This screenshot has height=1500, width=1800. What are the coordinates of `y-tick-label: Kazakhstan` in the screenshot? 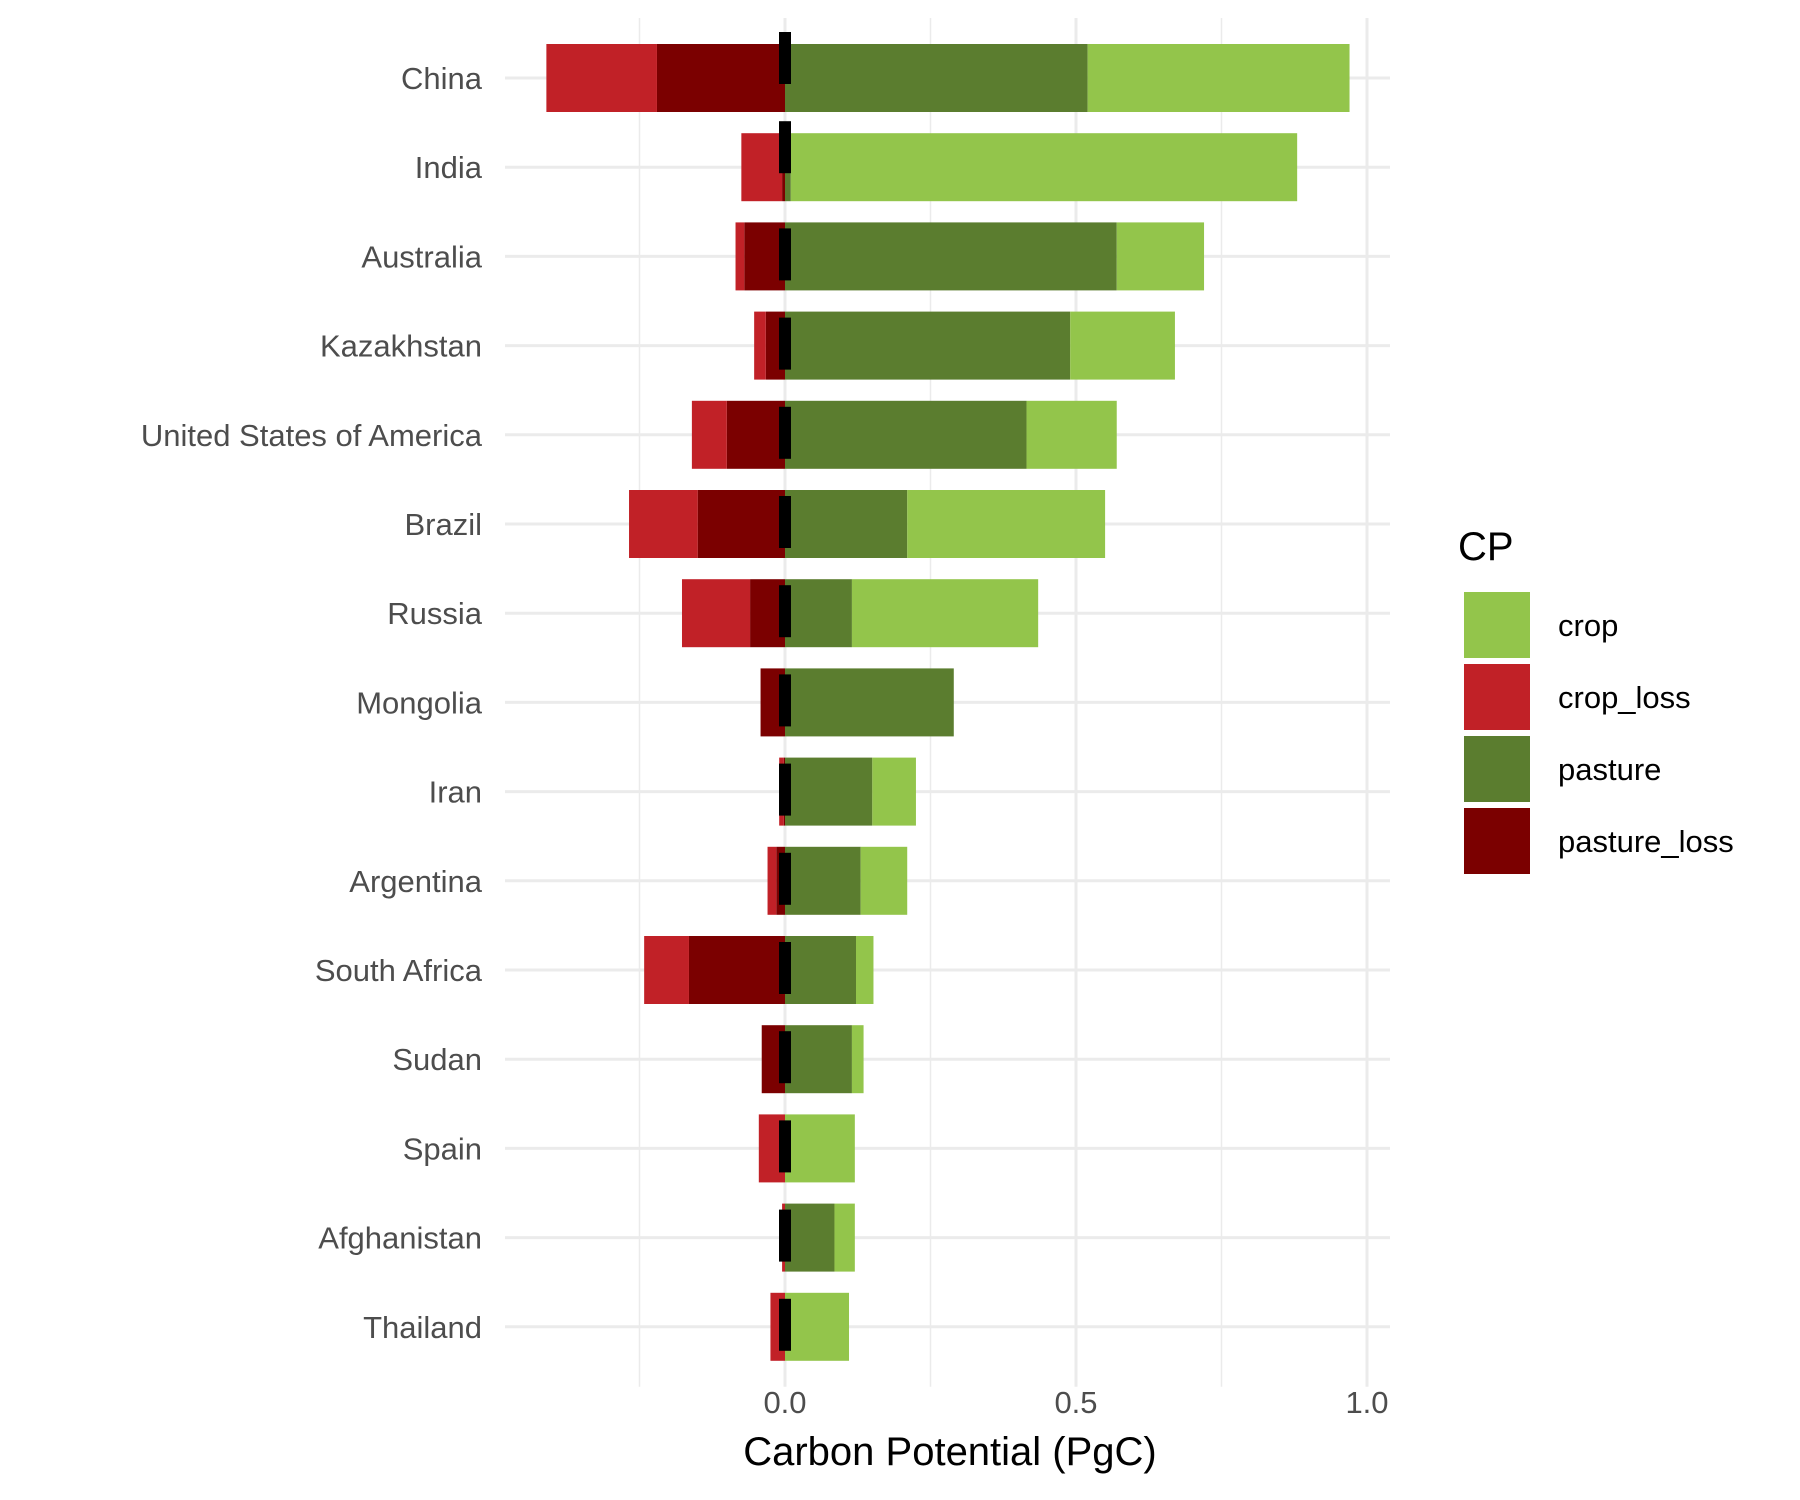 It's located at (401, 346).